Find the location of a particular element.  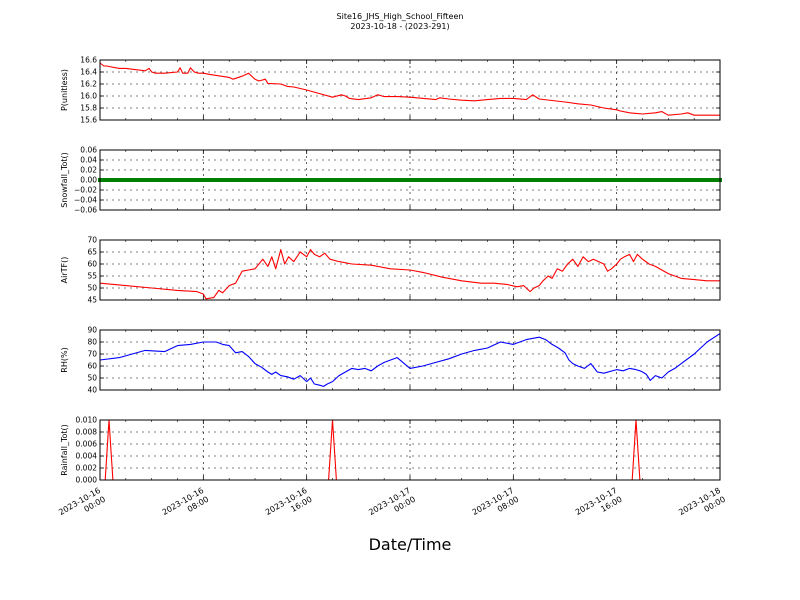

y-axis-label: Snowfall_Tot() is located at coordinates (64, 180).